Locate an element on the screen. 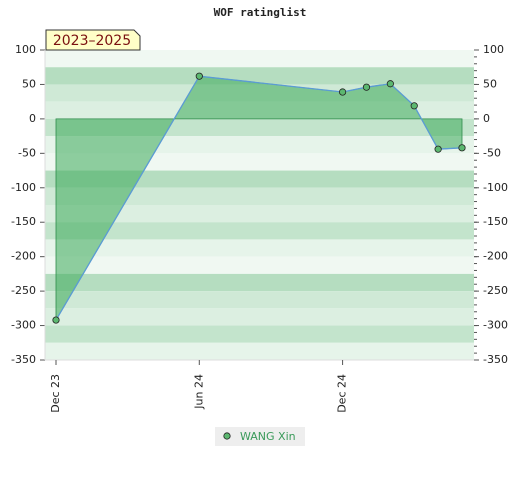  y-tick-label: -100 is located at coordinates (23, 187).